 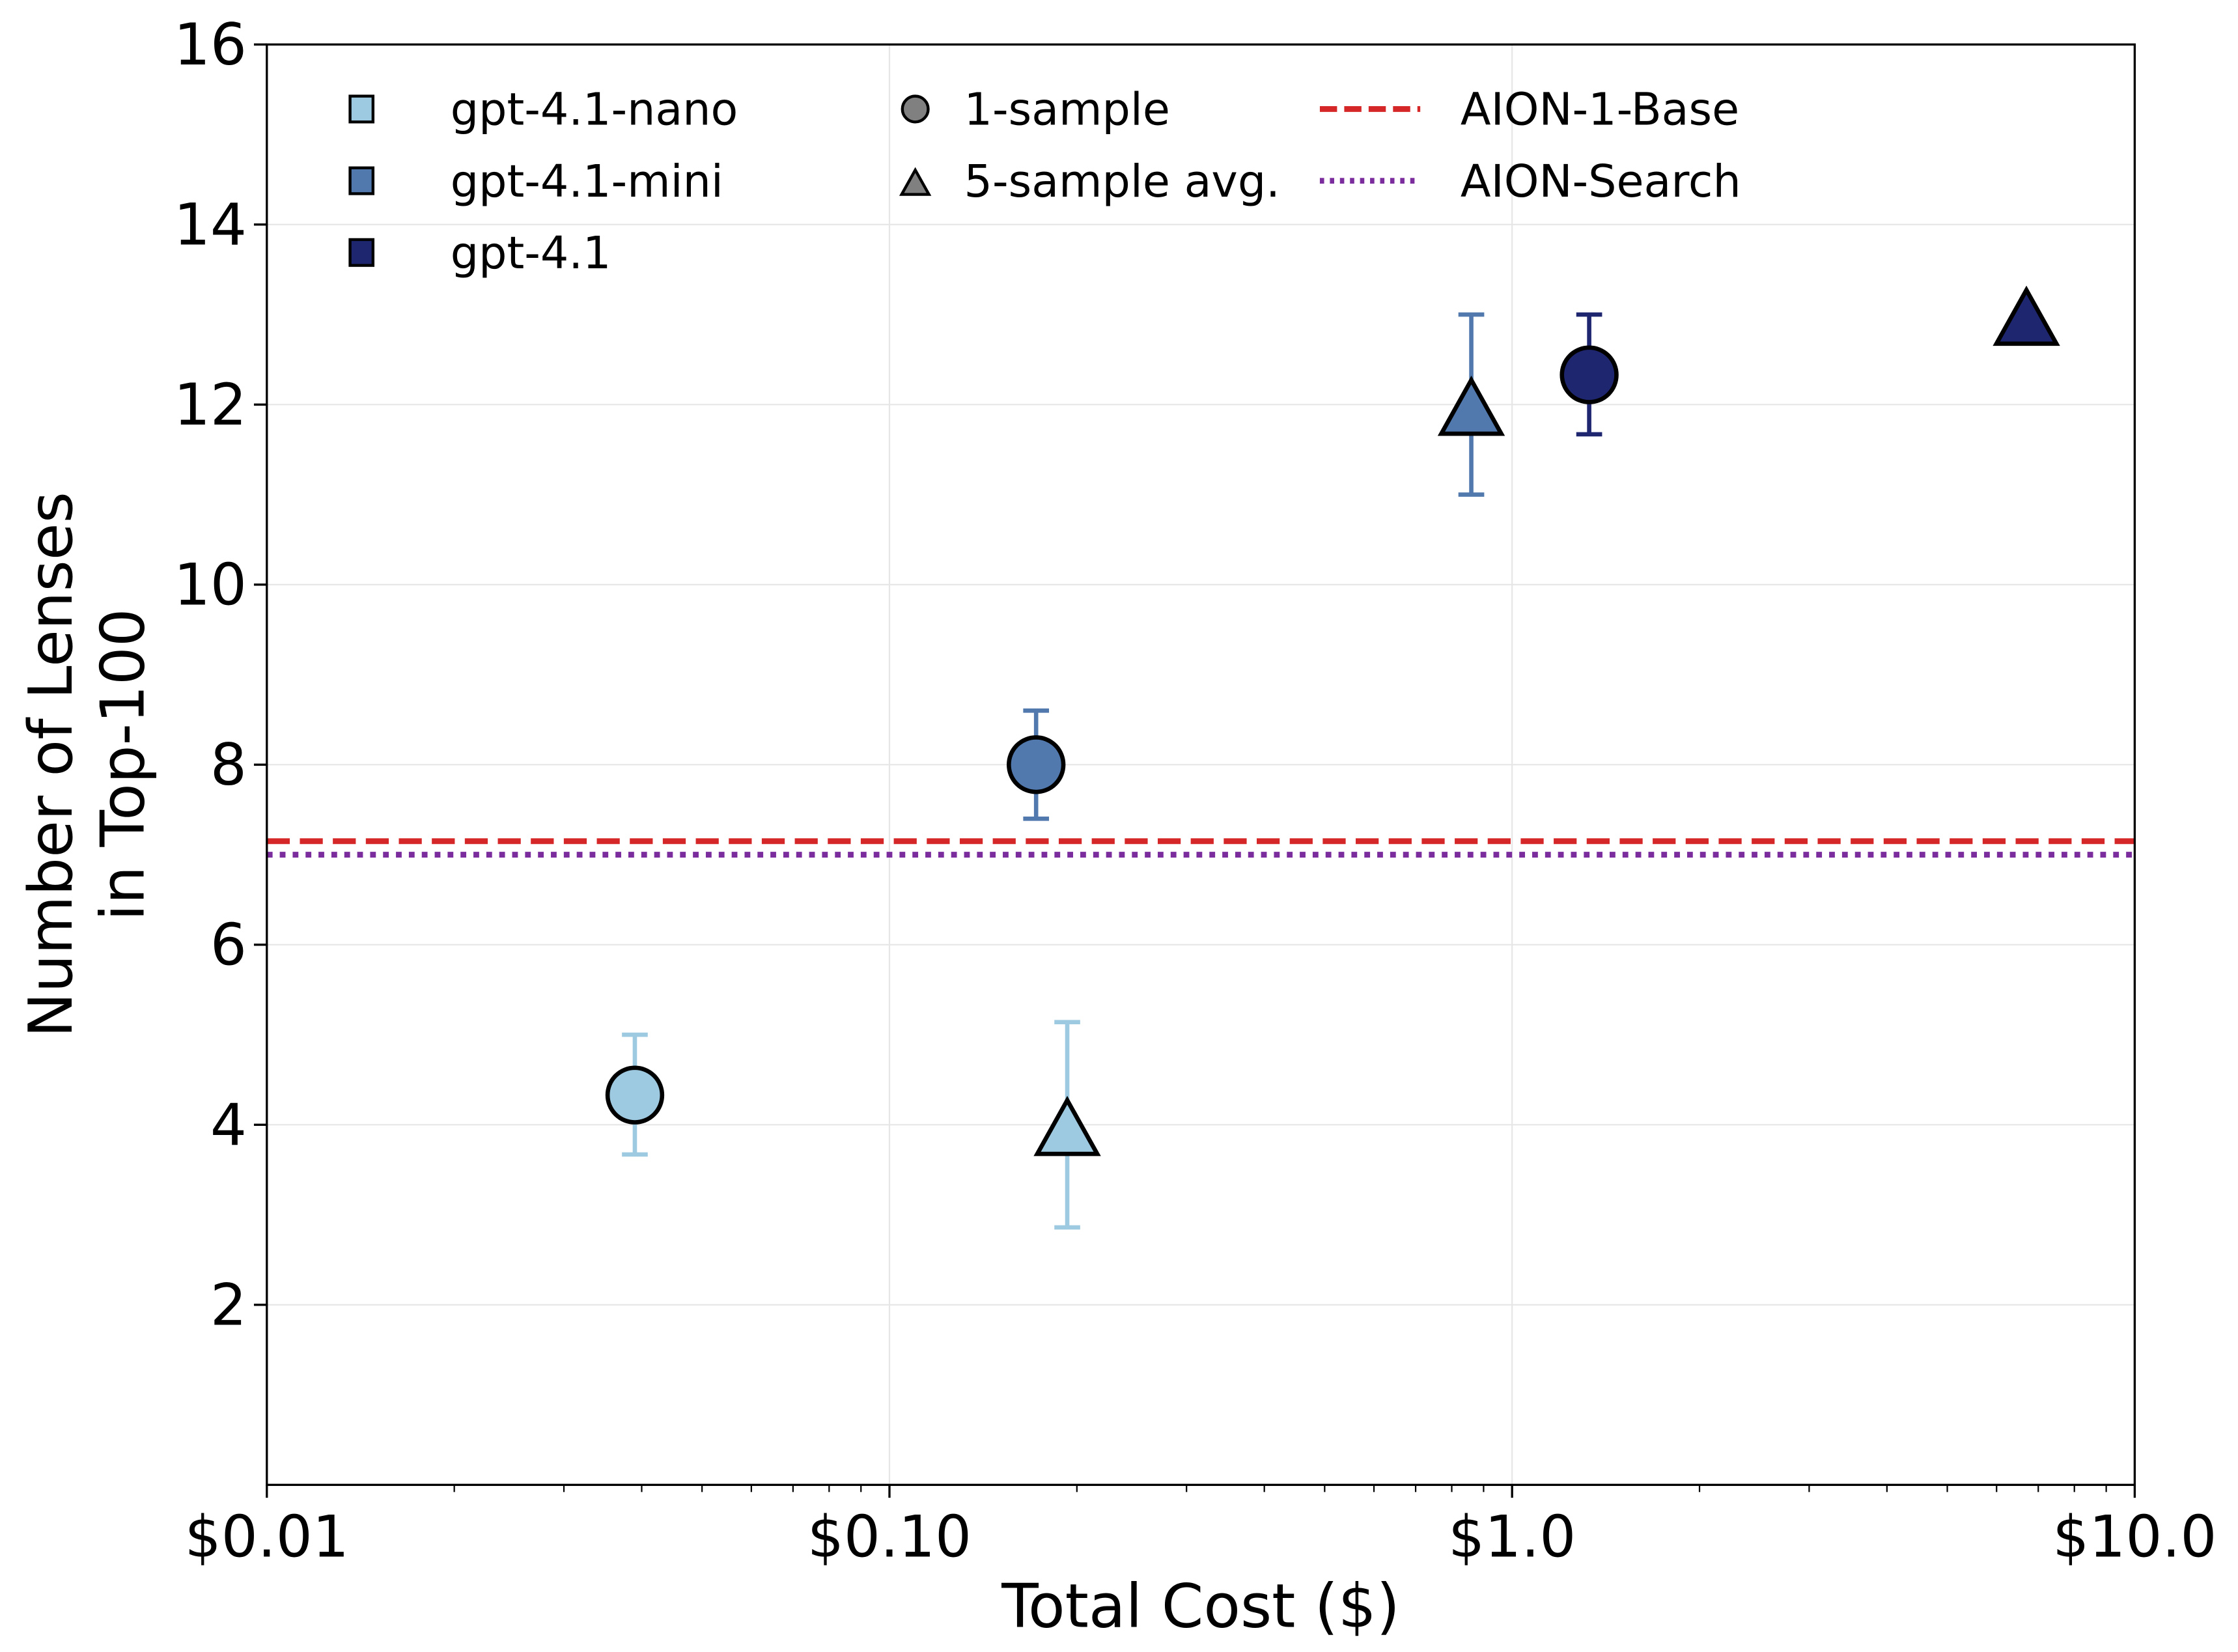 What do you see at coordinates (531, 254) in the screenshot?
I see `legend-label: gpt-4.1` at bounding box center [531, 254].